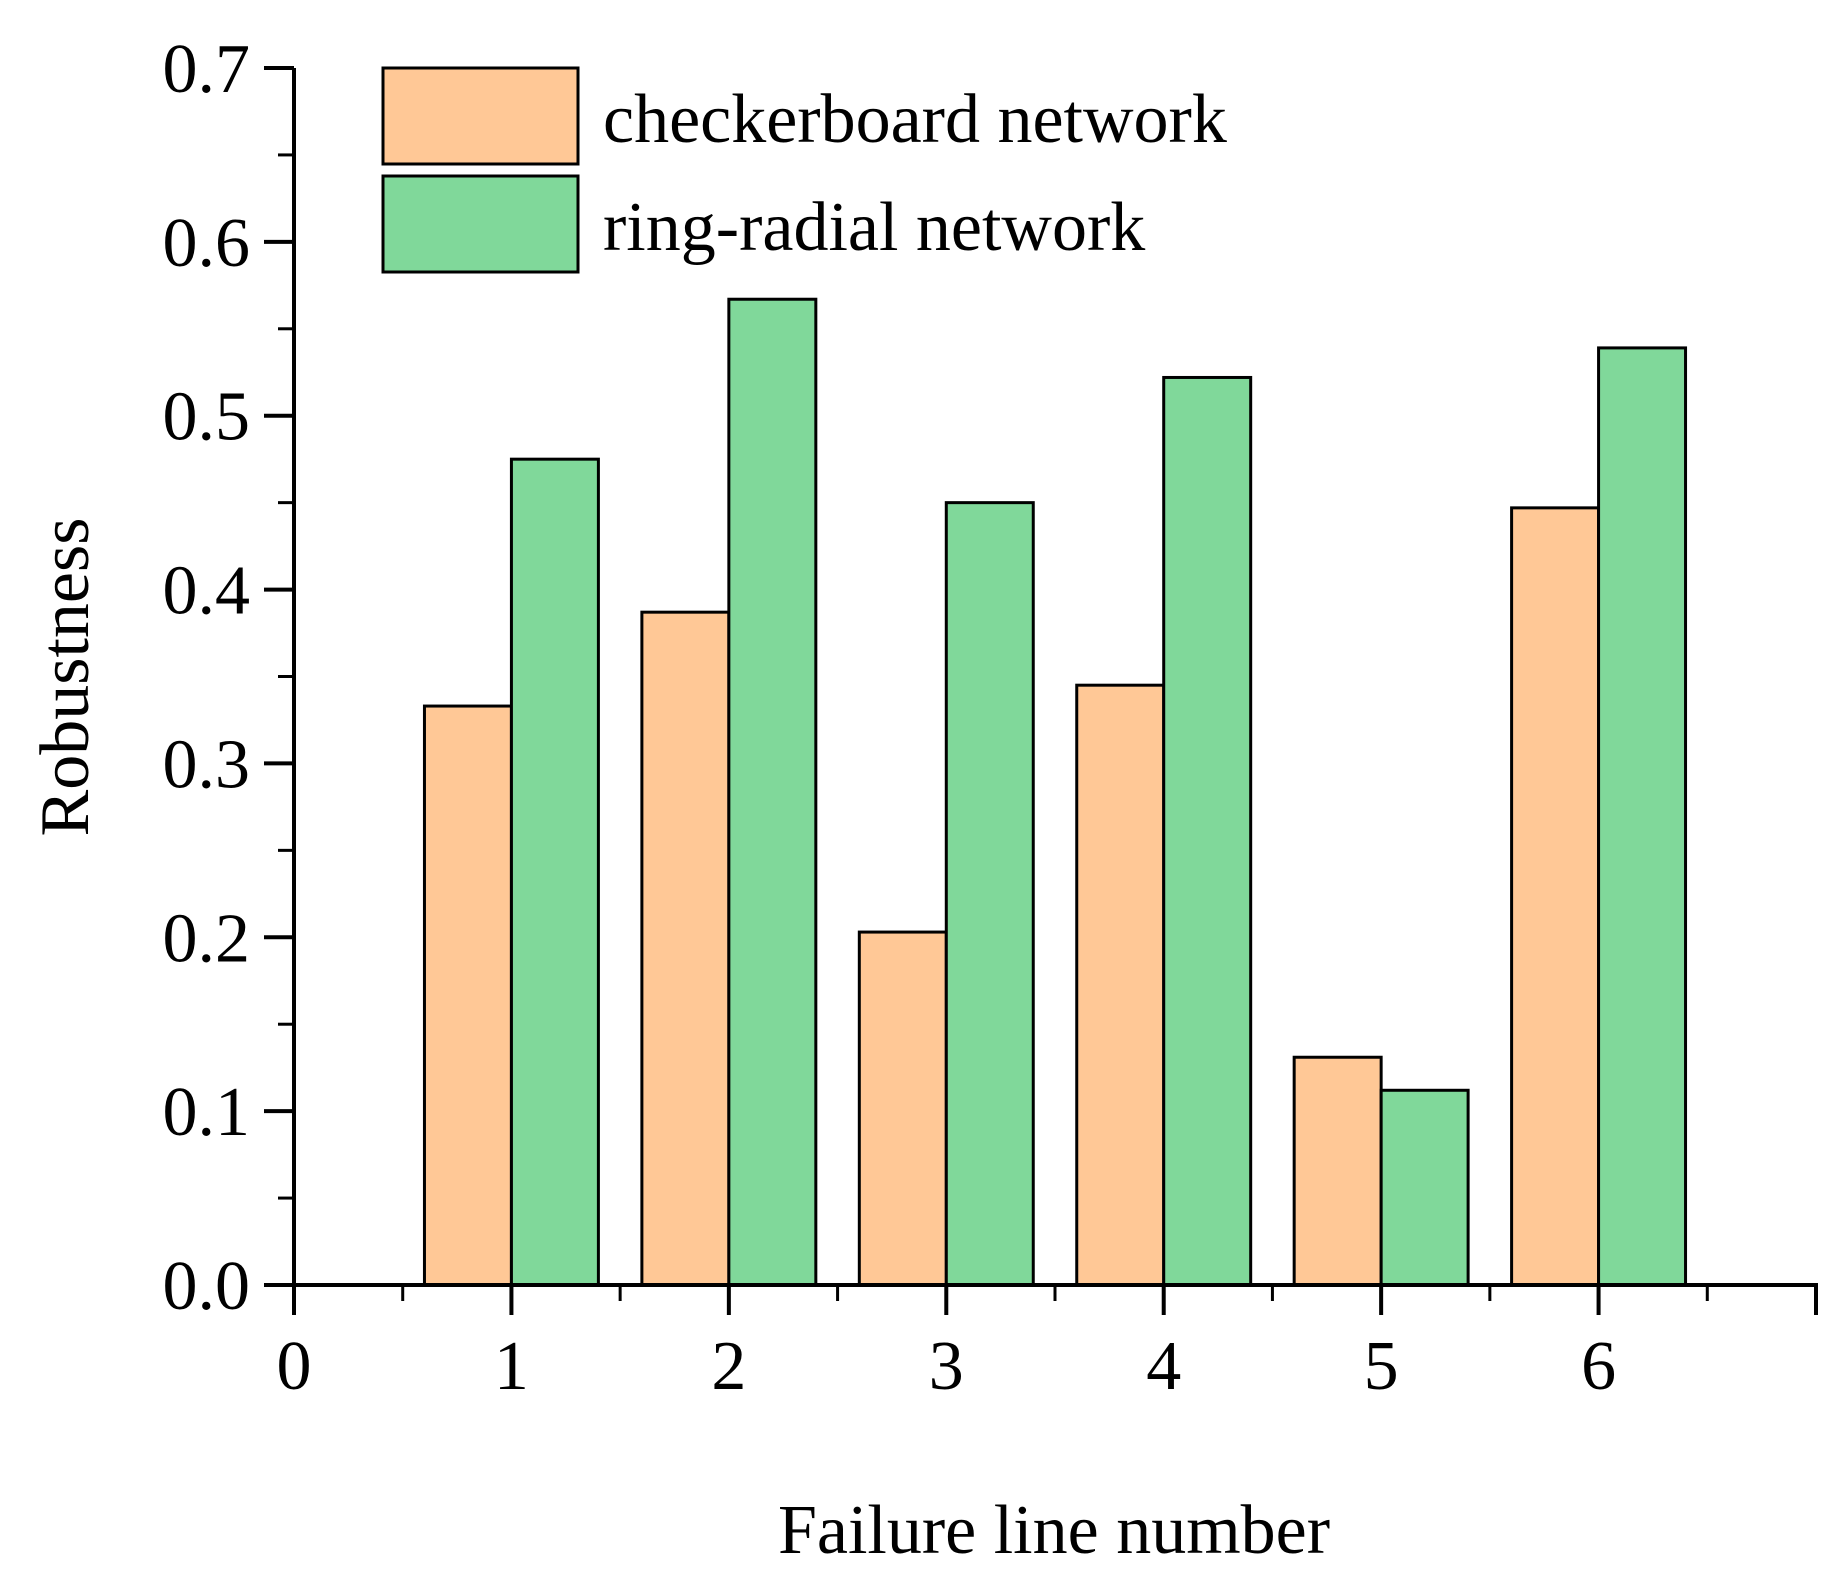 The image size is (1832, 1577). Describe the element at coordinates (207, 1286) in the screenshot. I see `y-tick-label: 0.0` at that location.